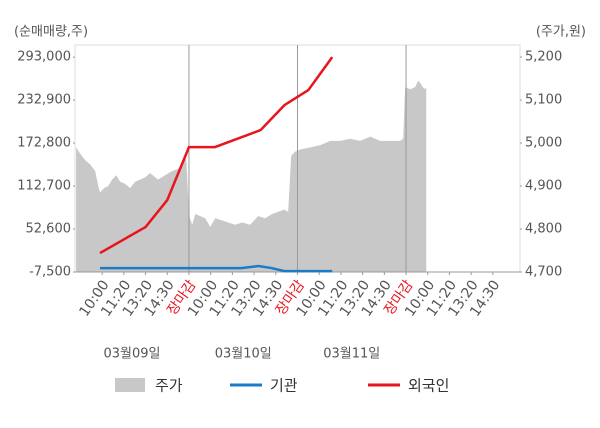 Image resolution: width=600 pixels, height=428 pixels. What do you see at coordinates (243, 354) in the screenshot?
I see `date-label: 03월10일` at bounding box center [243, 354].